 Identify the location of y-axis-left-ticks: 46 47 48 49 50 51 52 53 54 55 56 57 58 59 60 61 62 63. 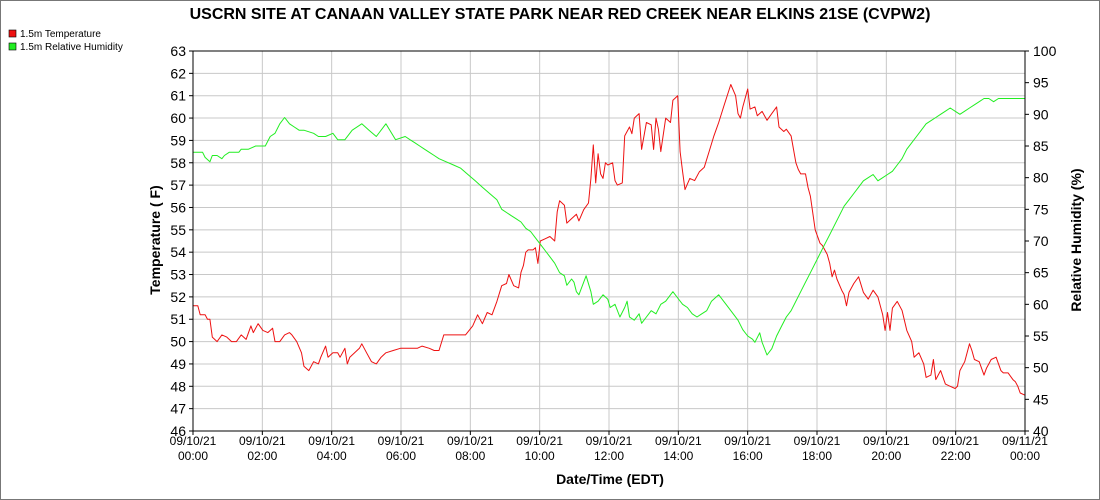
(181, 241).